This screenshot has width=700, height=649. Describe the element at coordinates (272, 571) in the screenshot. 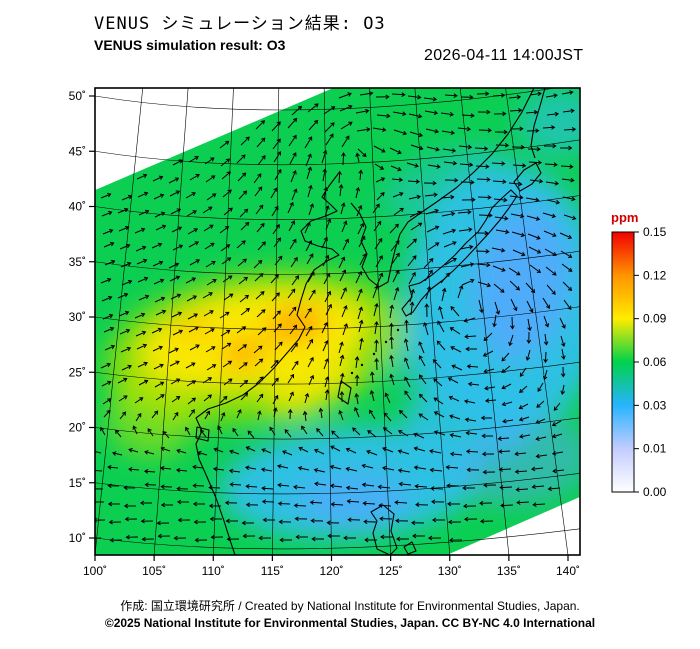

I see `x-axis-tick-label: 115˚` at that location.